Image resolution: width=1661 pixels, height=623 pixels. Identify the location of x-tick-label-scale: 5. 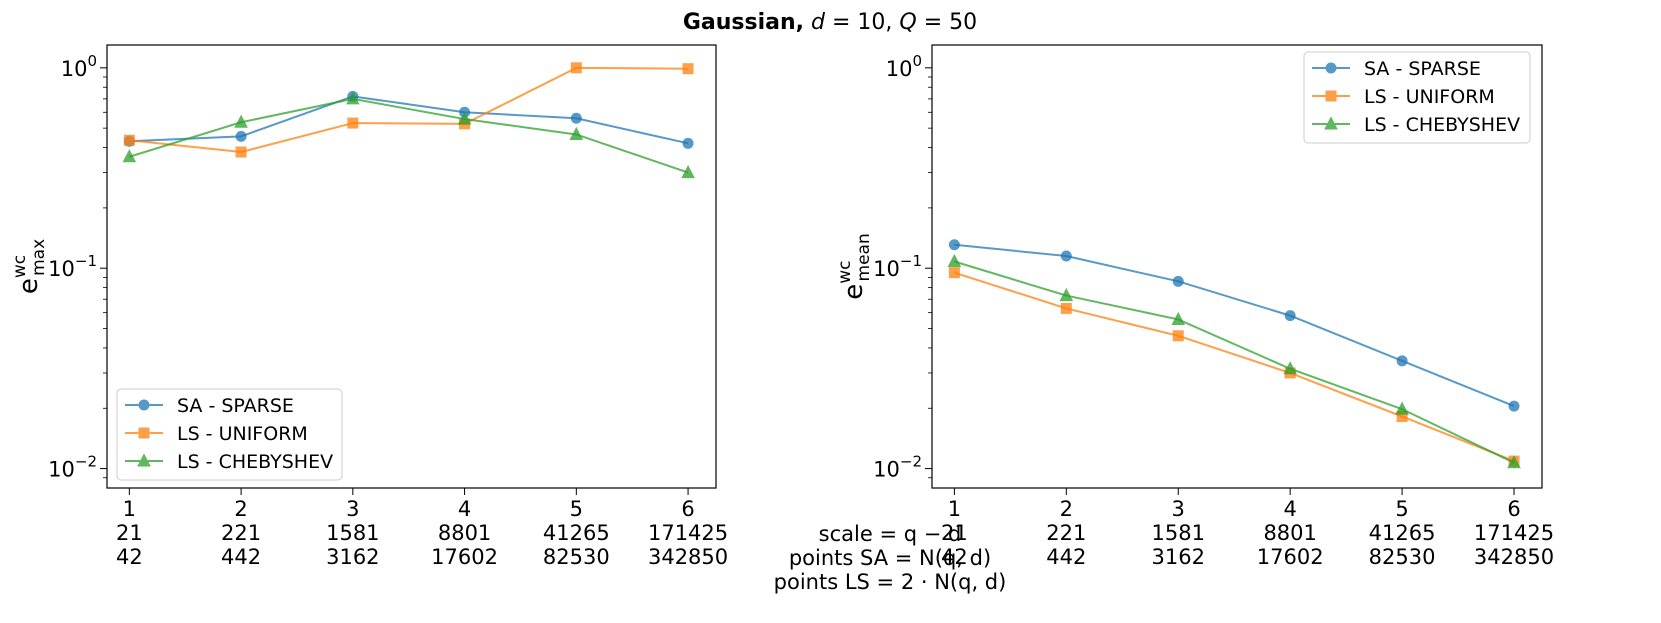
(1401, 509).